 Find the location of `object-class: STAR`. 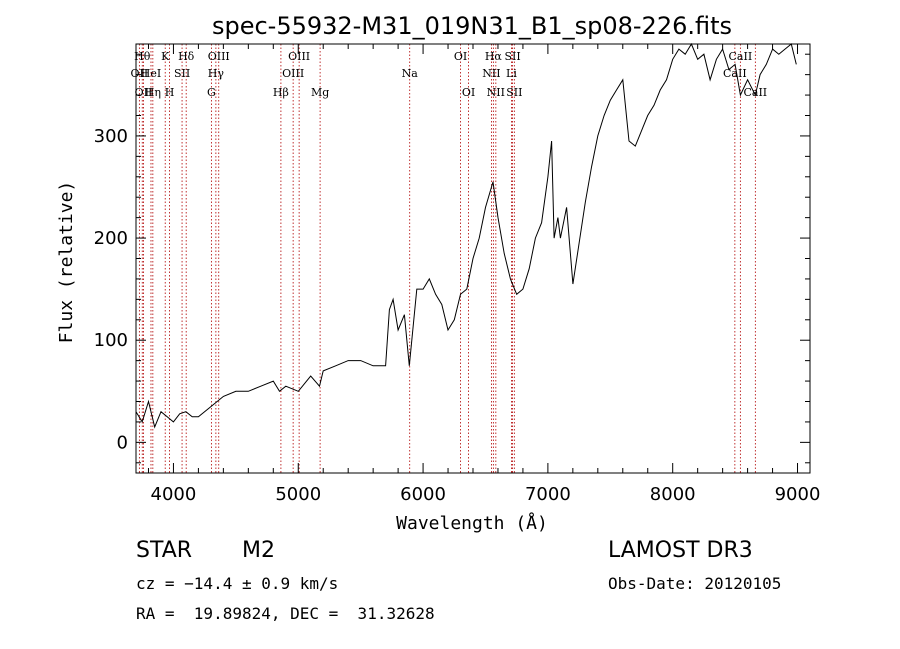

object-class: STAR is located at coordinates (164, 550).